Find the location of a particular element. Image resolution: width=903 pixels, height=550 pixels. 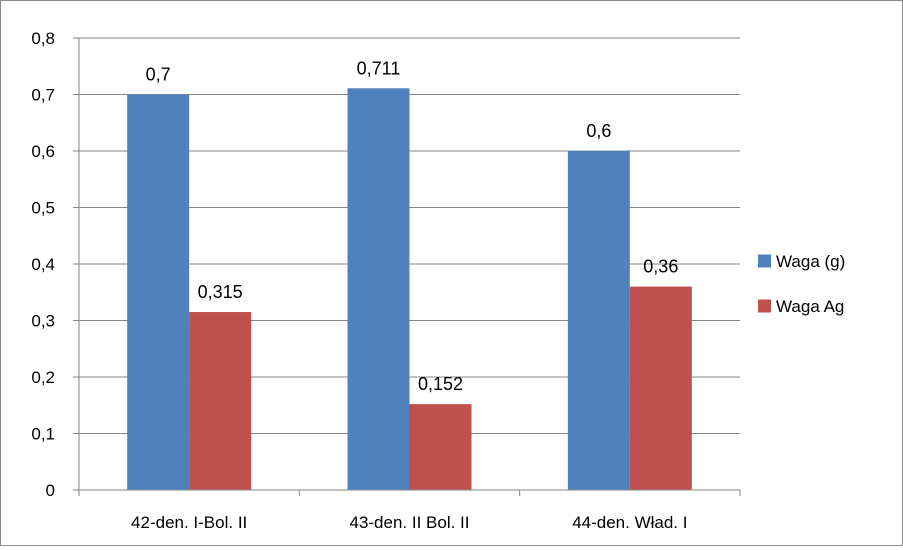

y-tick-label: 0,3 is located at coordinates (43, 321).